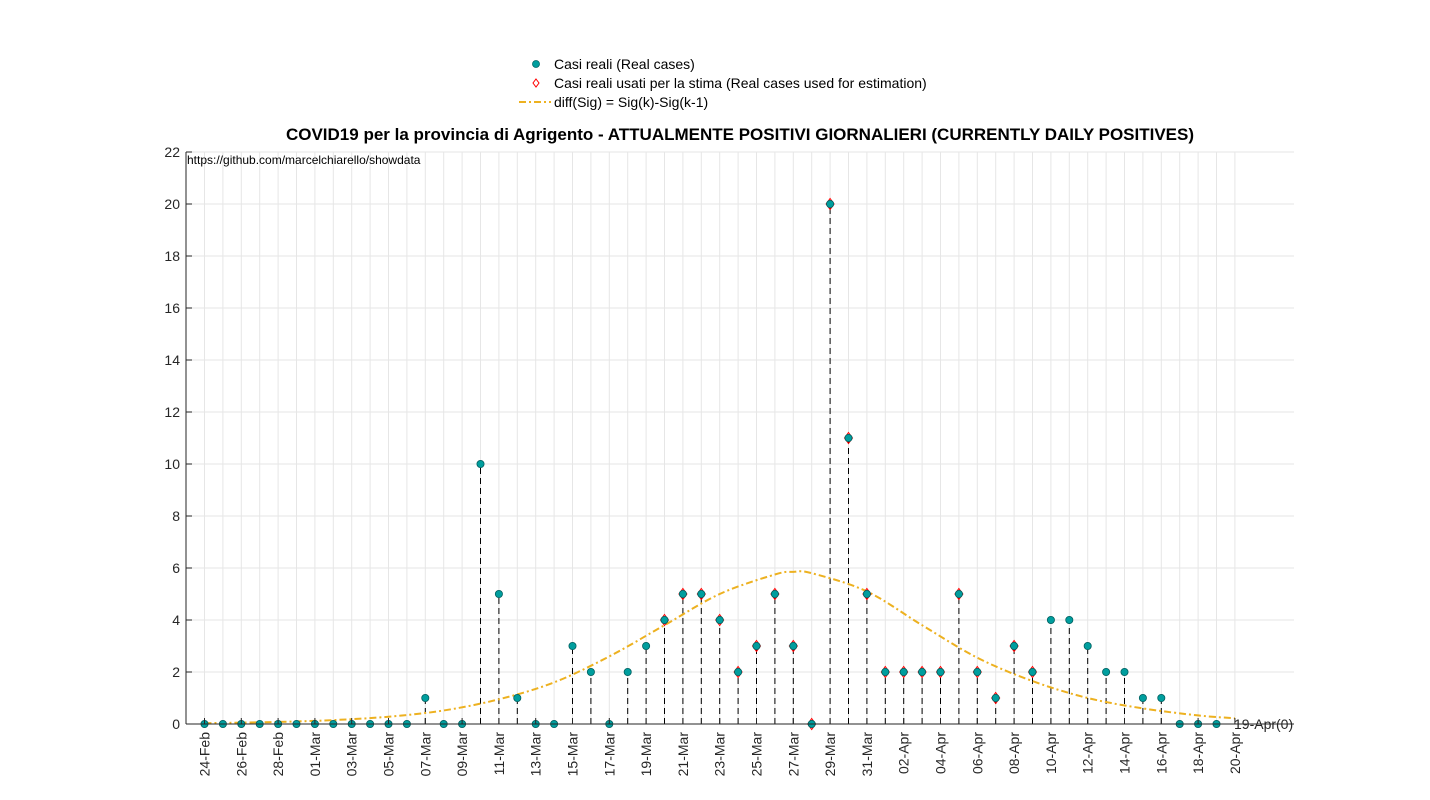 The image size is (1430, 800). I want to click on y-tick-label: 2, so click(176, 672).